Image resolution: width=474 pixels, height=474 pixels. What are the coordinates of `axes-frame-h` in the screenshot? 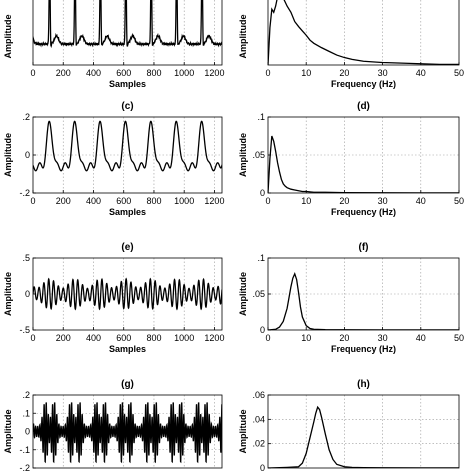 It's located at (363, 431).